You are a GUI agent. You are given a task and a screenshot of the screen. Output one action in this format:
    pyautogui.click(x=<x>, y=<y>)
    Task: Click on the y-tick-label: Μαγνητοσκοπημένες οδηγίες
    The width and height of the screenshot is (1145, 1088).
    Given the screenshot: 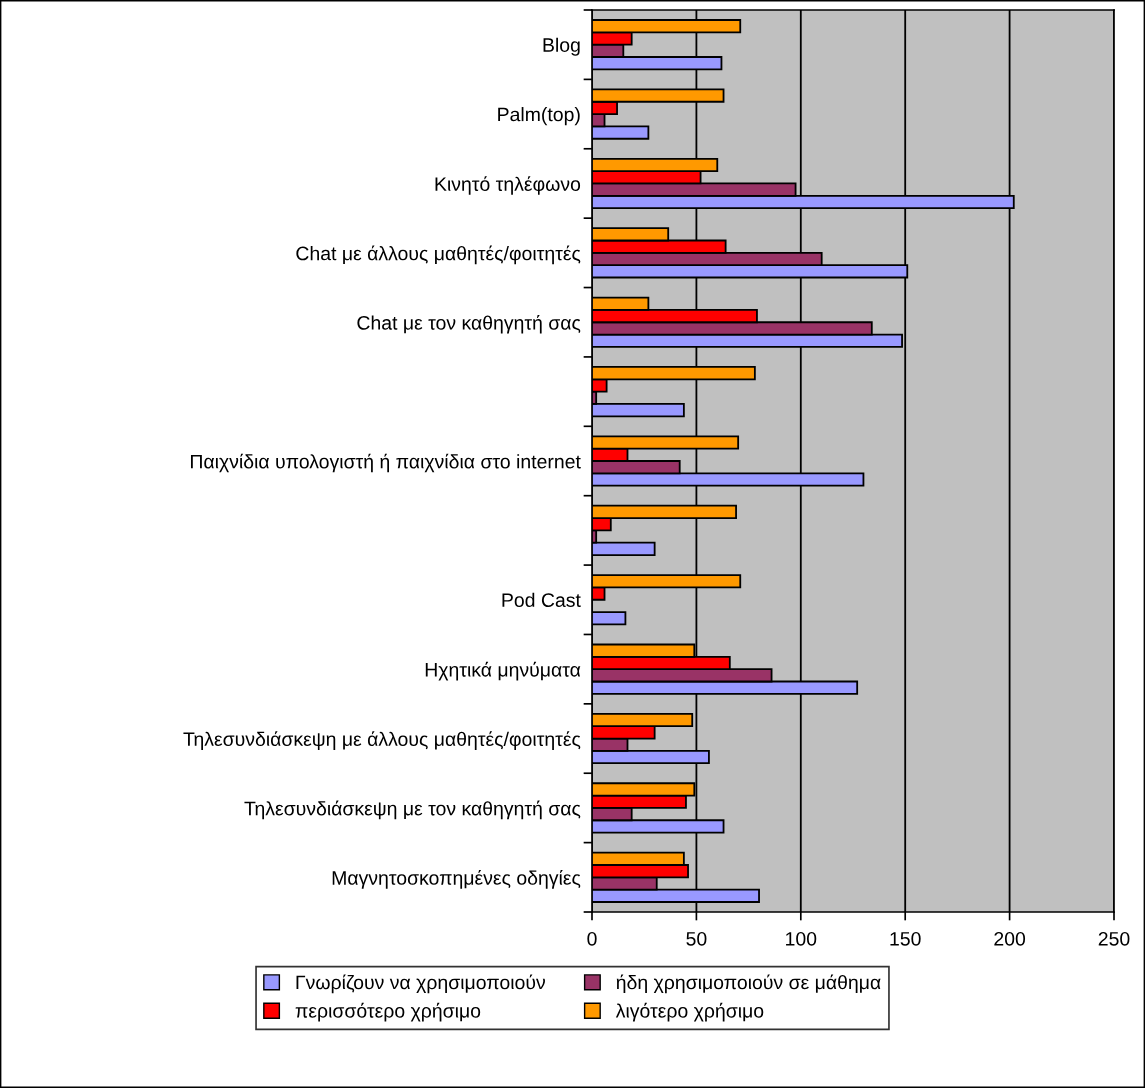 What is the action you would take?
    pyautogui.click(x=456, y=879)
    